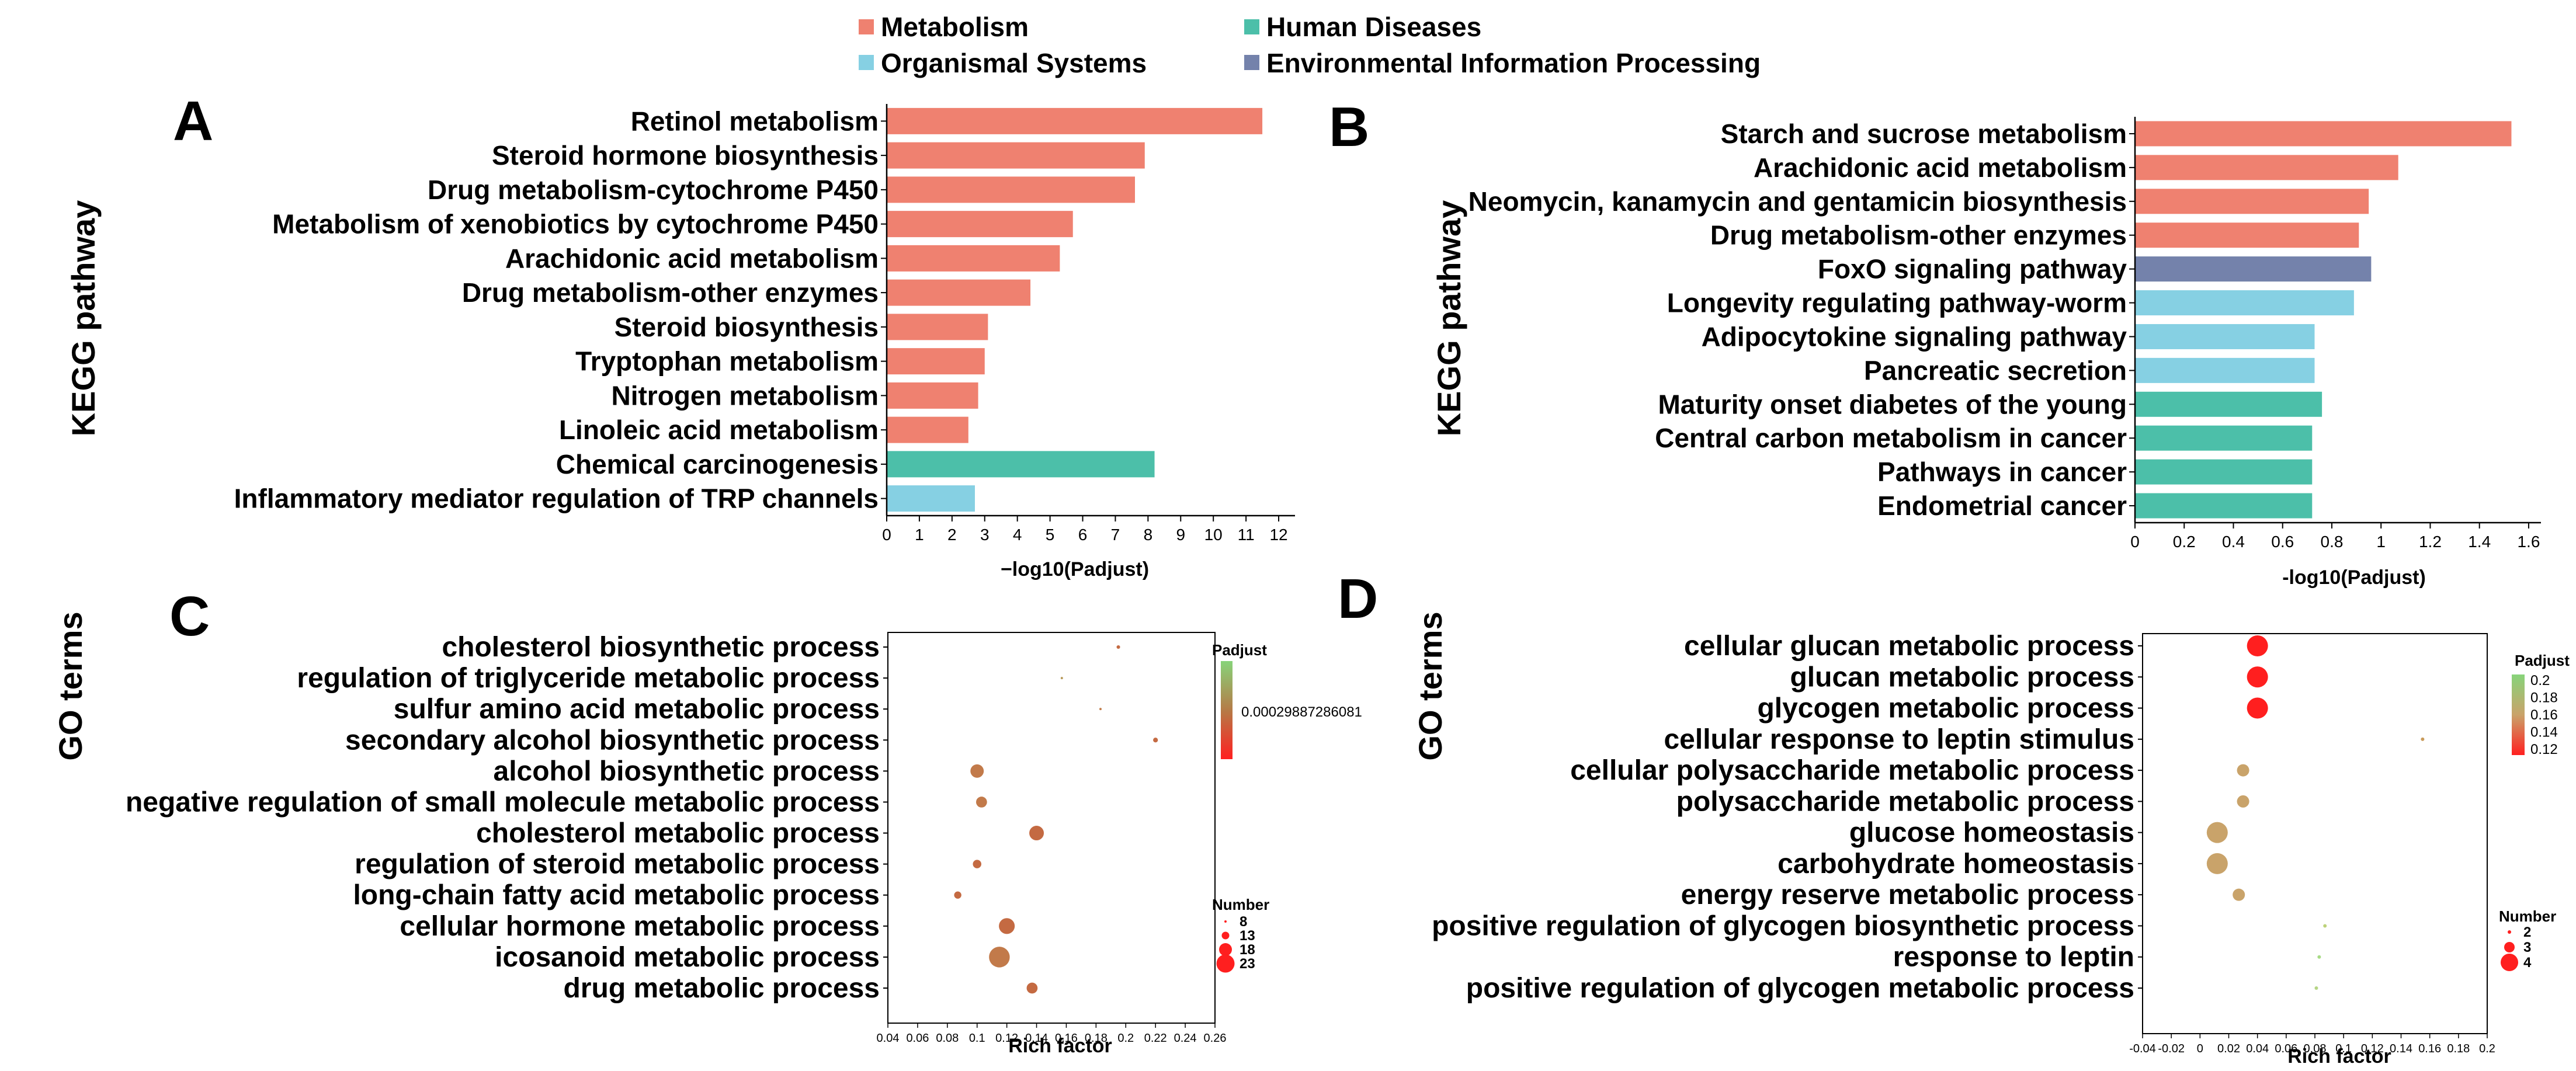  What do you see at coordinates (1247, 964) in the screenshot?
I see `panel-c-size-legend-label: 23` at bounding box center [1247, 964].